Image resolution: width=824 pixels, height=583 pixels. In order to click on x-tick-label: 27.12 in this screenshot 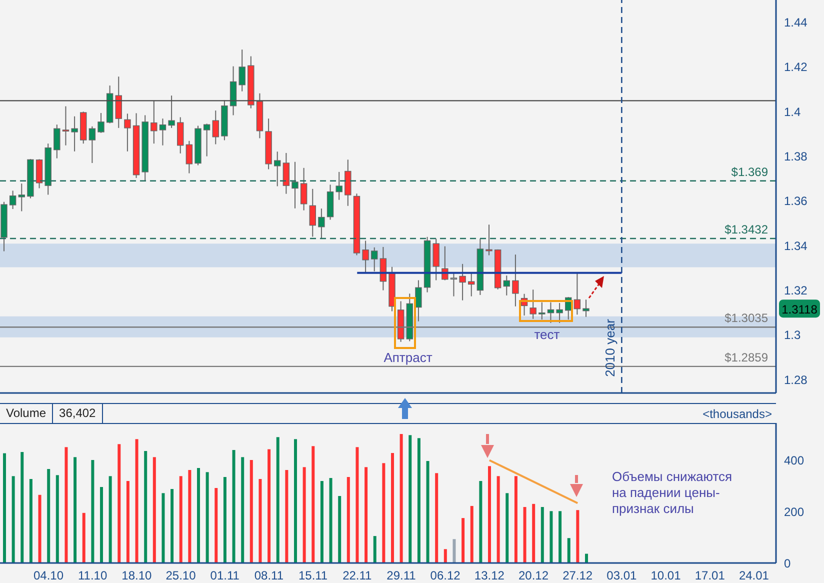, I will do `click(577, 575)`.